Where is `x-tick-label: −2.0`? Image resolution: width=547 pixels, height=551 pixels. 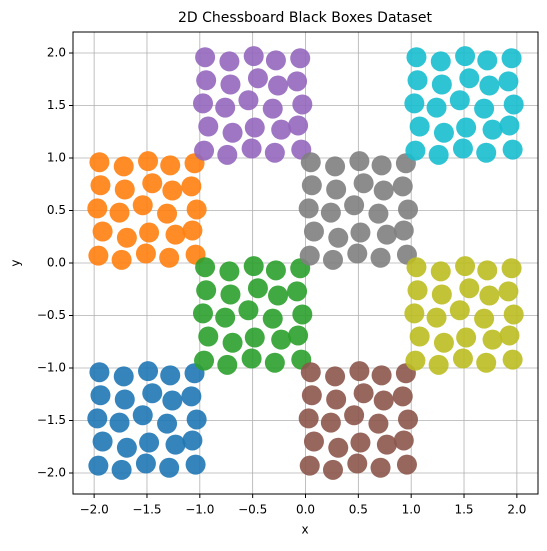
x-tick-label: −2.0 is located at coordinates (94, 510).